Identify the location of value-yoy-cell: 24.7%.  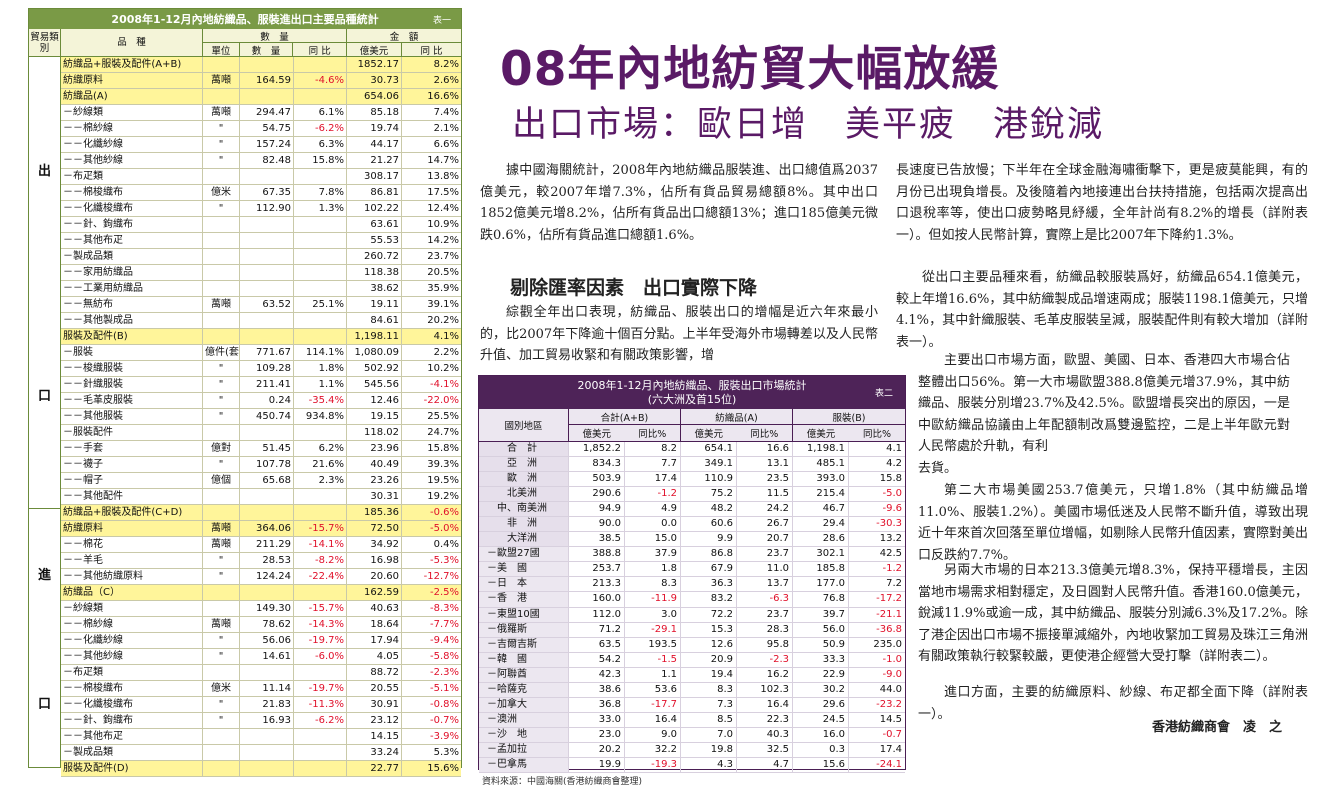
(443, 432).